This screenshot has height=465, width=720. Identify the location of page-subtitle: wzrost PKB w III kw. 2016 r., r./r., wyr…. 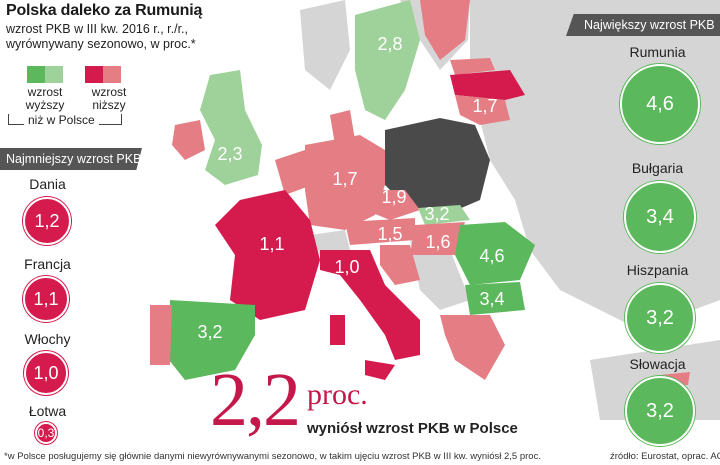
(101, 36).